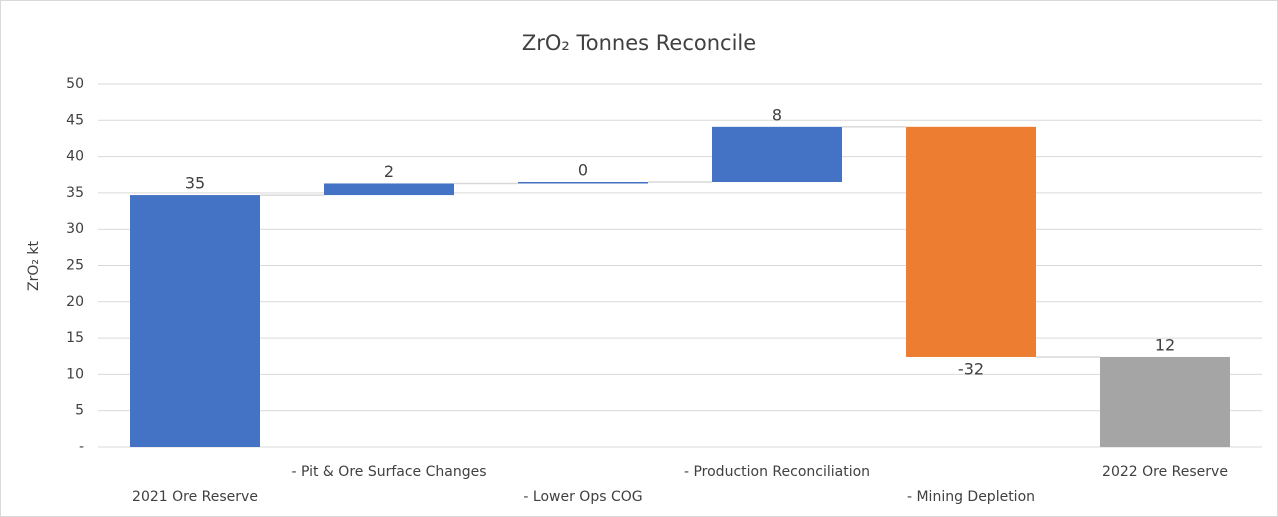  I want to click on y-tick-label: -, so click(81, 447).